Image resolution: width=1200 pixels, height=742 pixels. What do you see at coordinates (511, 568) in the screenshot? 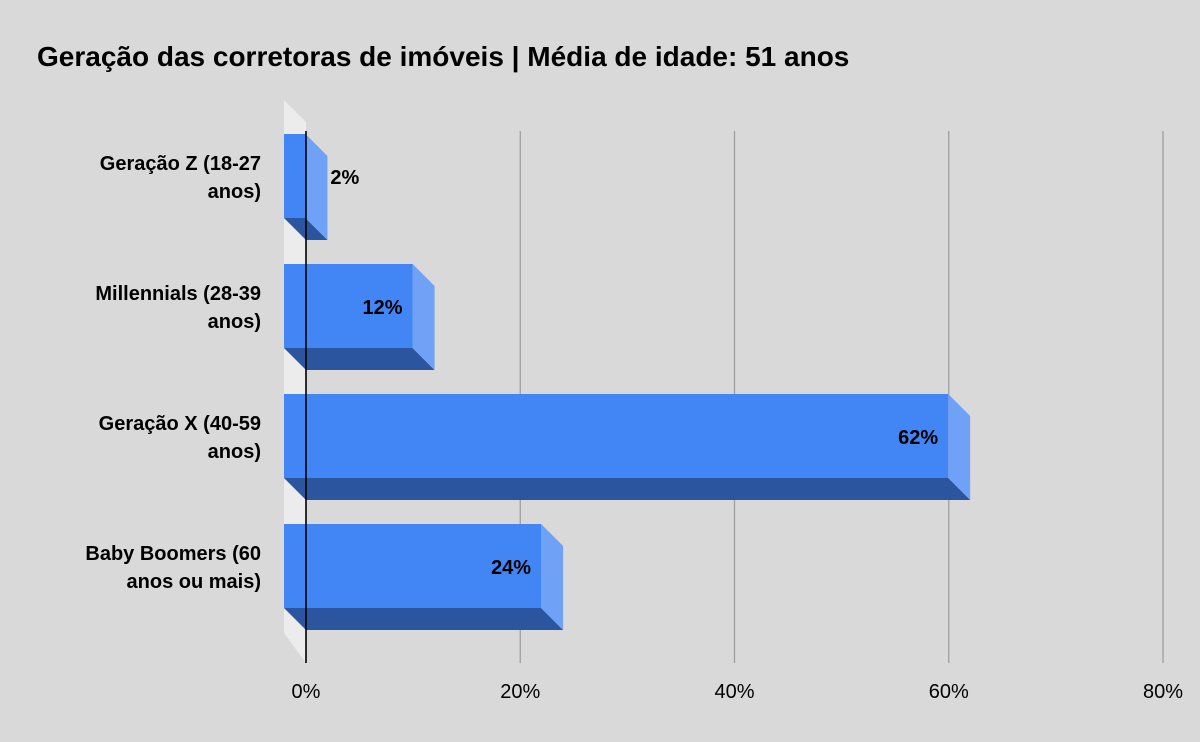
I see `data-label: 24%` at bounding box center [511, 568].